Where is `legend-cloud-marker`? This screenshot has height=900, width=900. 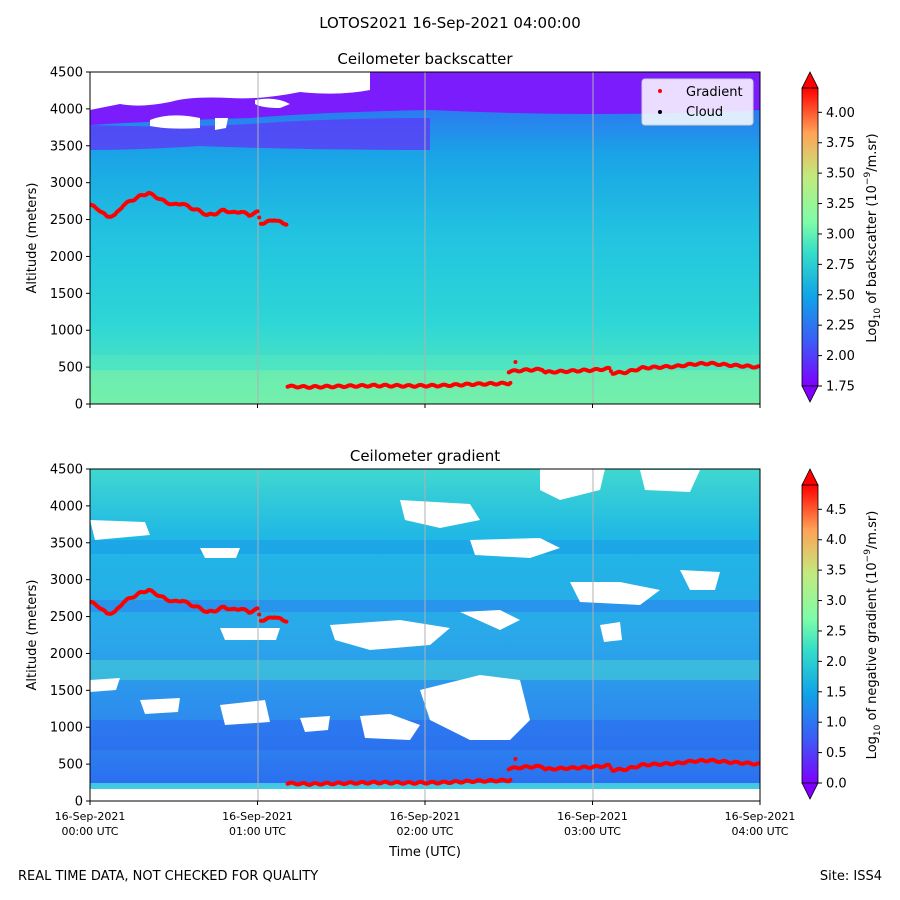 legend-cloud-marker is located at coordinates (660, 112).